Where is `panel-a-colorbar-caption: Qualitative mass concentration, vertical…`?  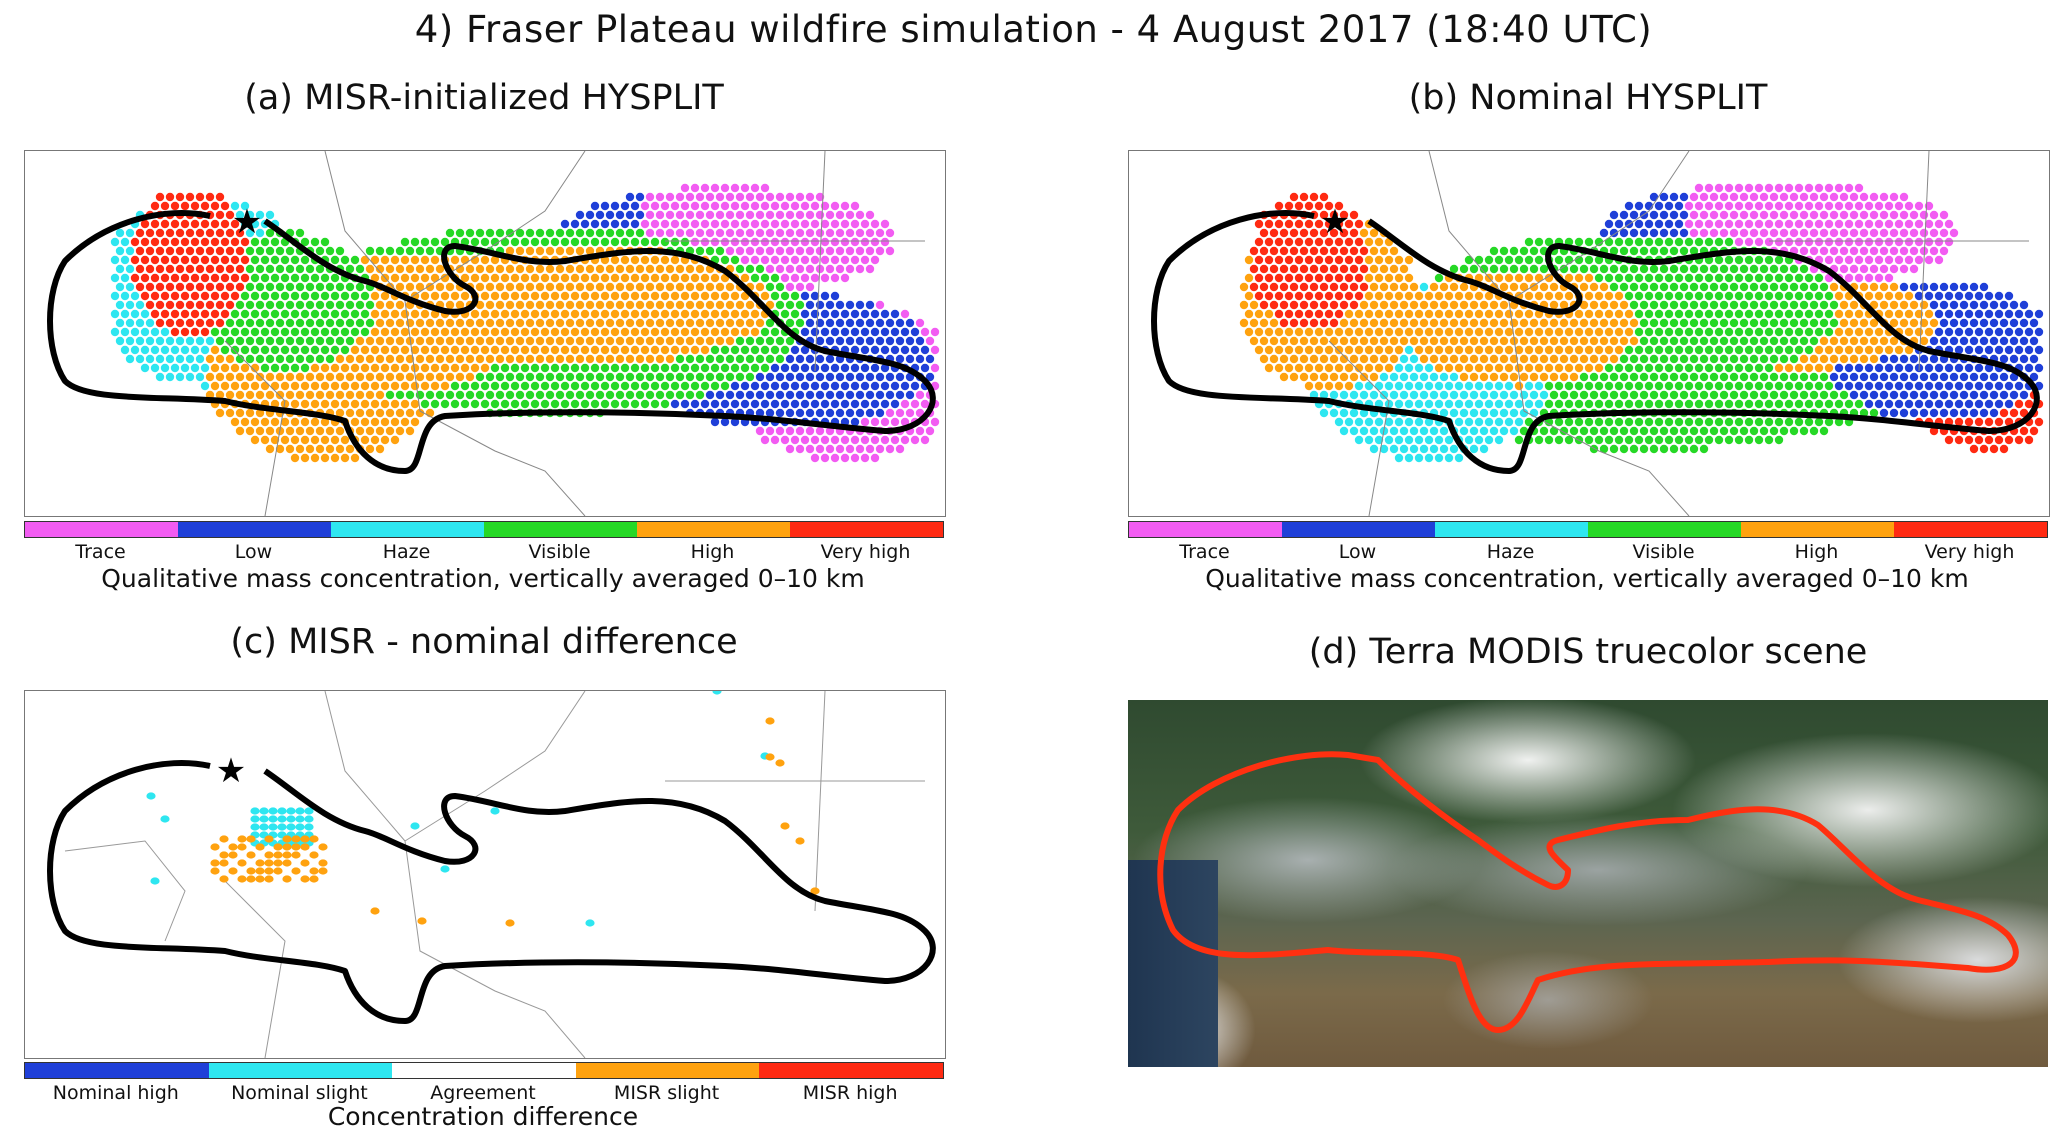
panel-a-colorbar-caption: Qualitative mass concentration, vertical… is located at coordinates (483, 578).